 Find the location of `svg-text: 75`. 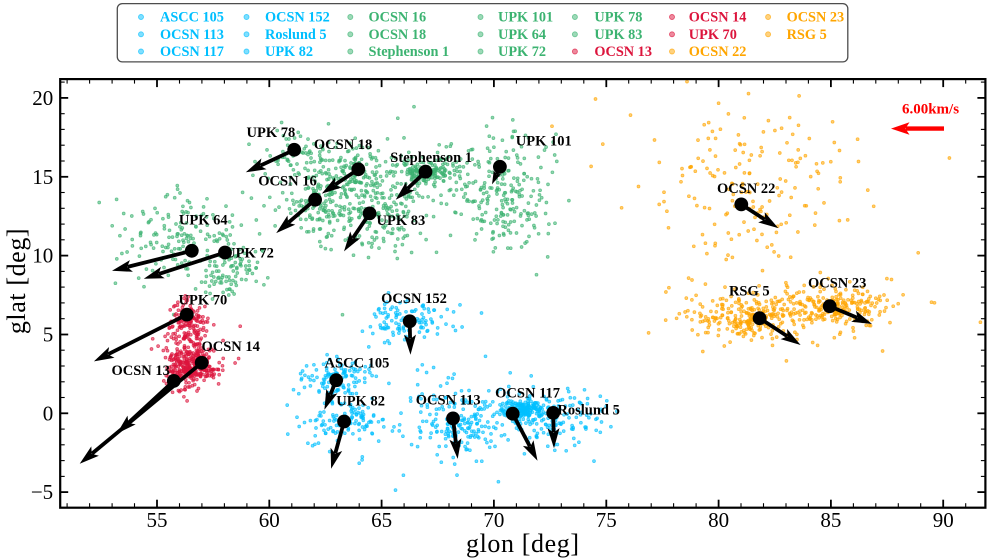

svg-text: 75 is located at coordinates (606, 520).